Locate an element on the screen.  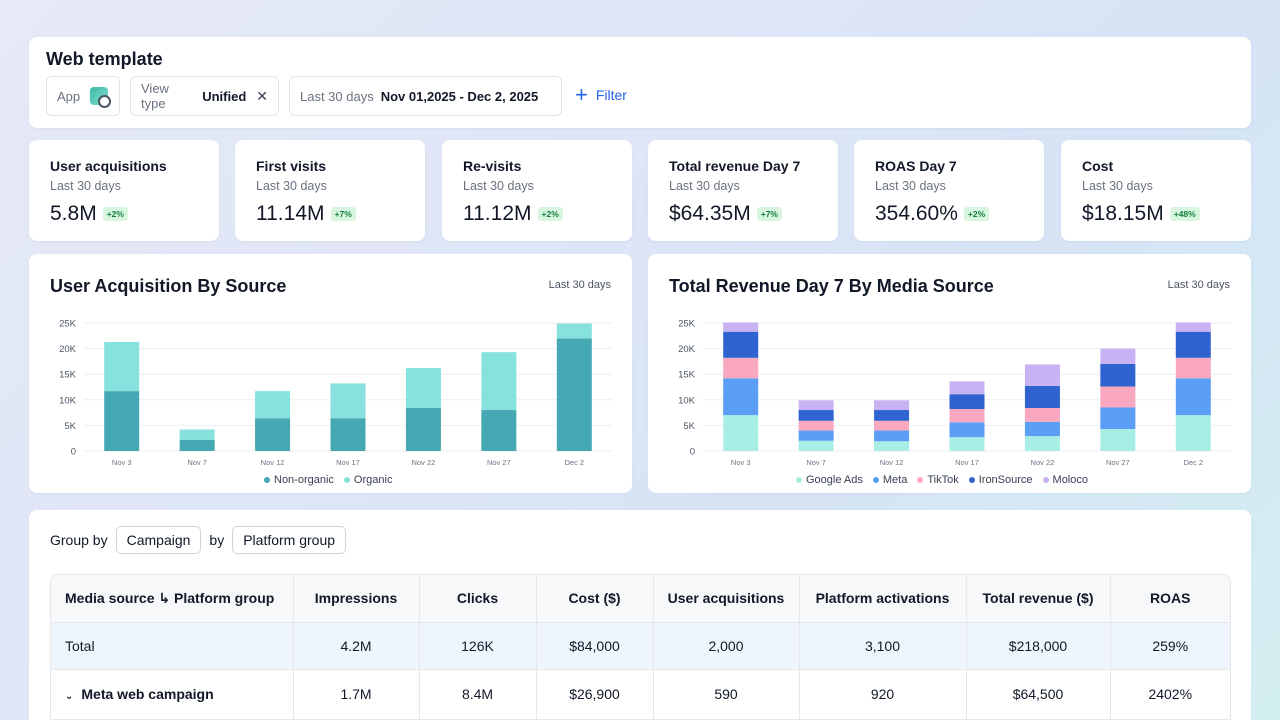
column-header: Media source ↳ Platform group is located at coordinates (172, 599).